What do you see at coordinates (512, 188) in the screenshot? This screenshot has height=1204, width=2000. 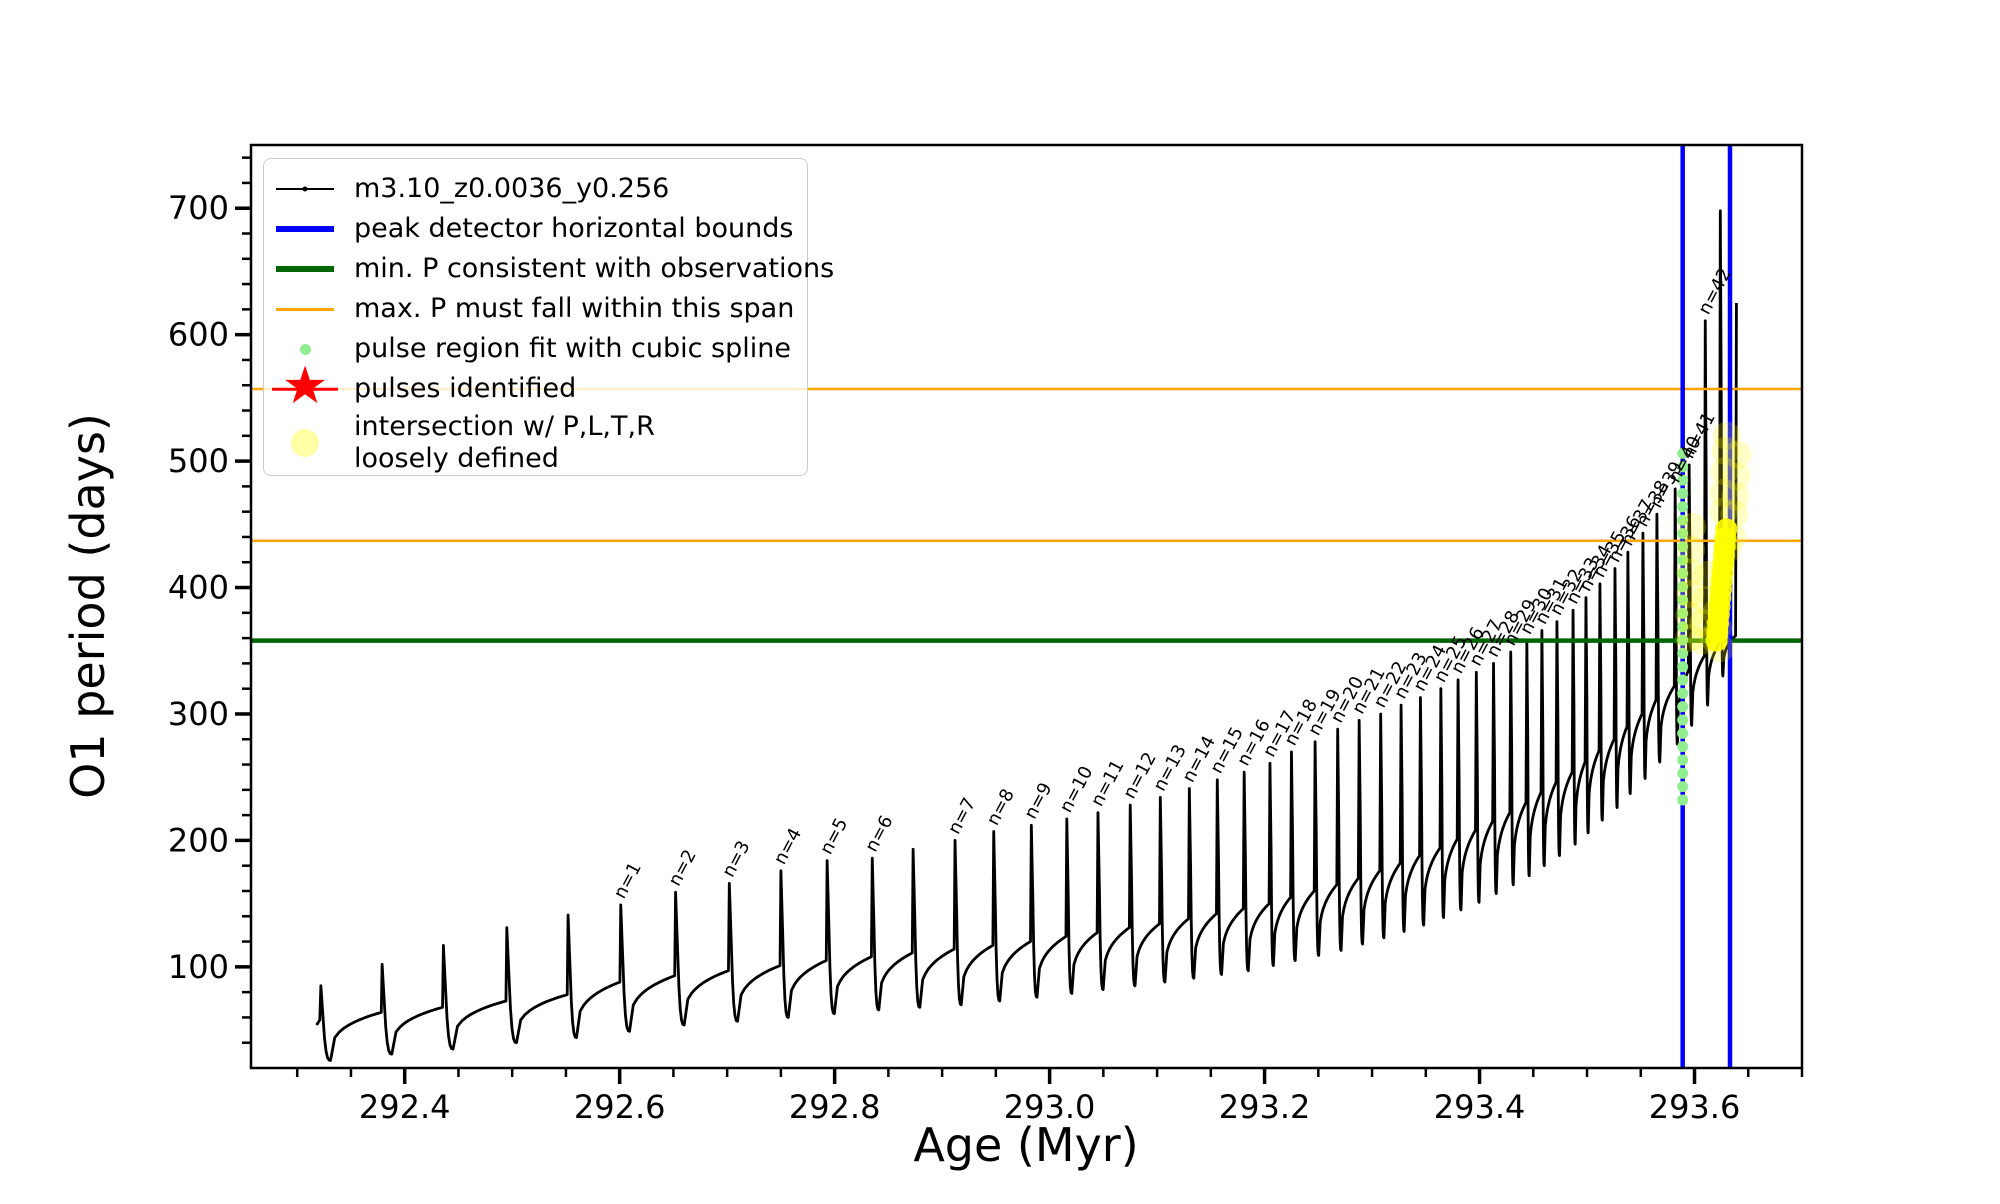 I see `legend-label: m3.10_z0.0036_y0.256` at bounding box center [512, 188].